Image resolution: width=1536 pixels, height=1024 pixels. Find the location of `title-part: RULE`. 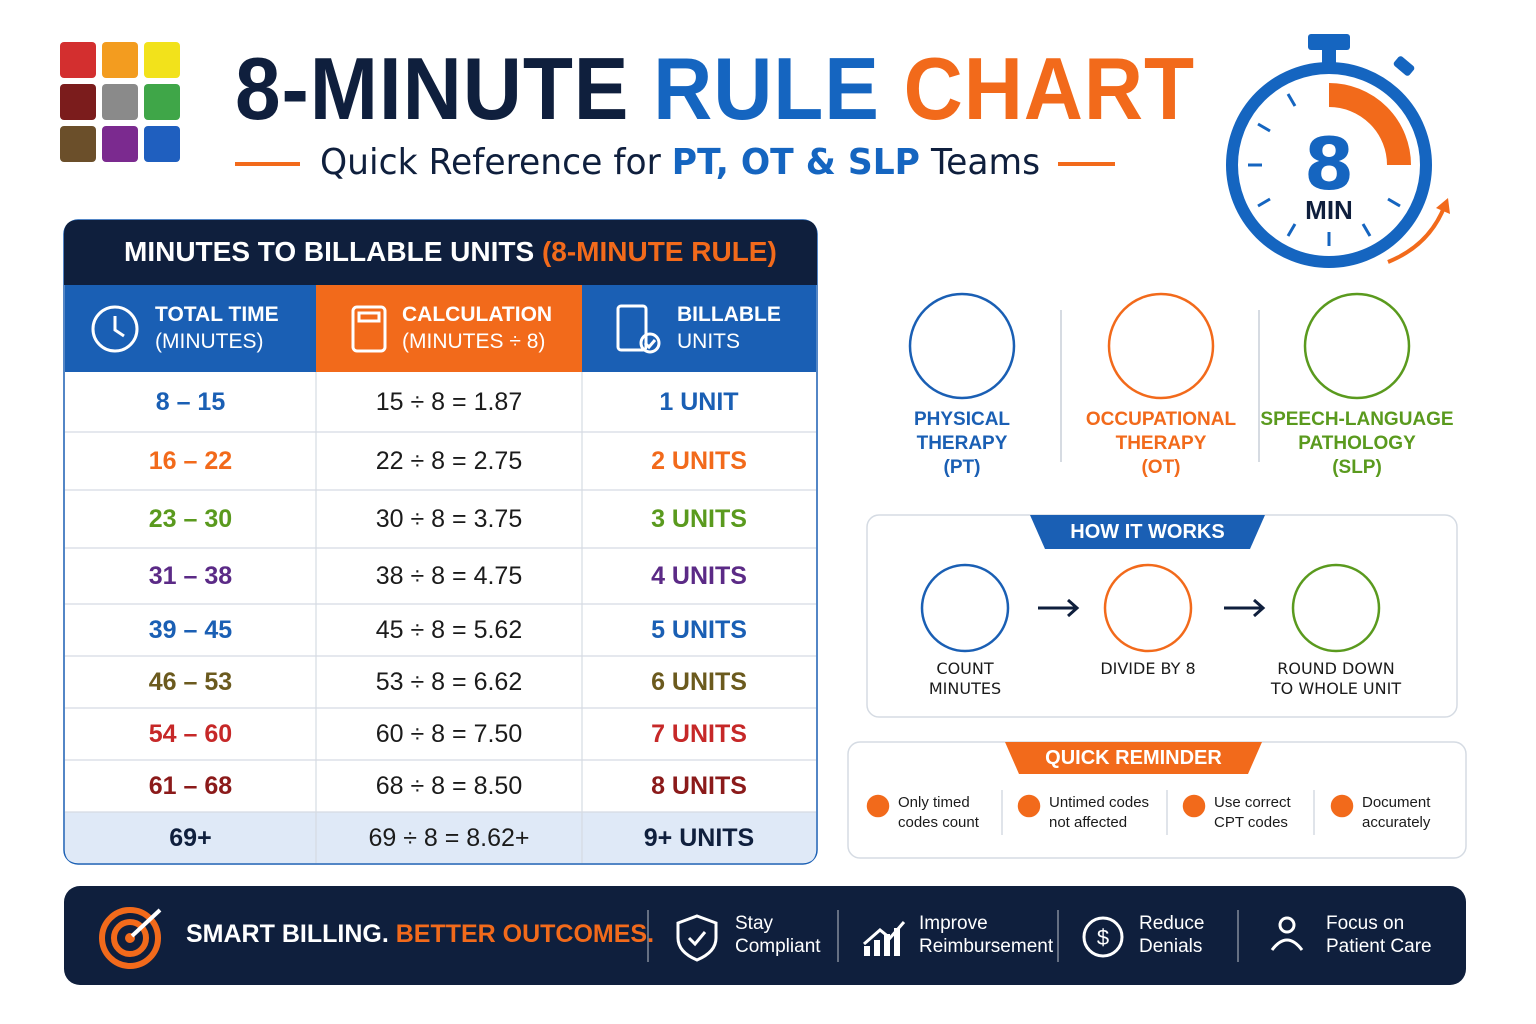

title-part: RULE is located at coordinates (766, 88).